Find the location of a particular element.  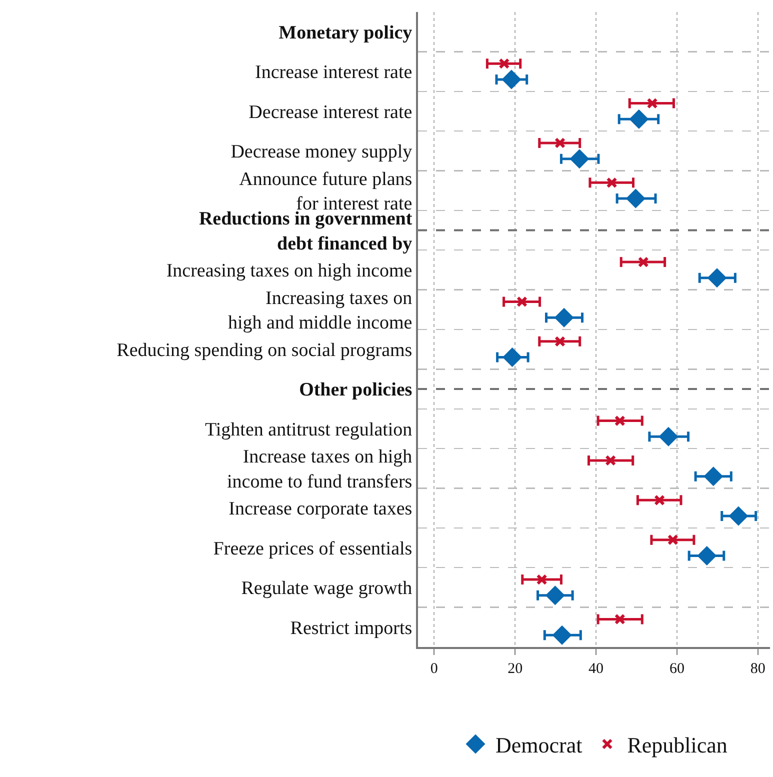

x-tick-label: 40 is located at coordinates (596, 669).